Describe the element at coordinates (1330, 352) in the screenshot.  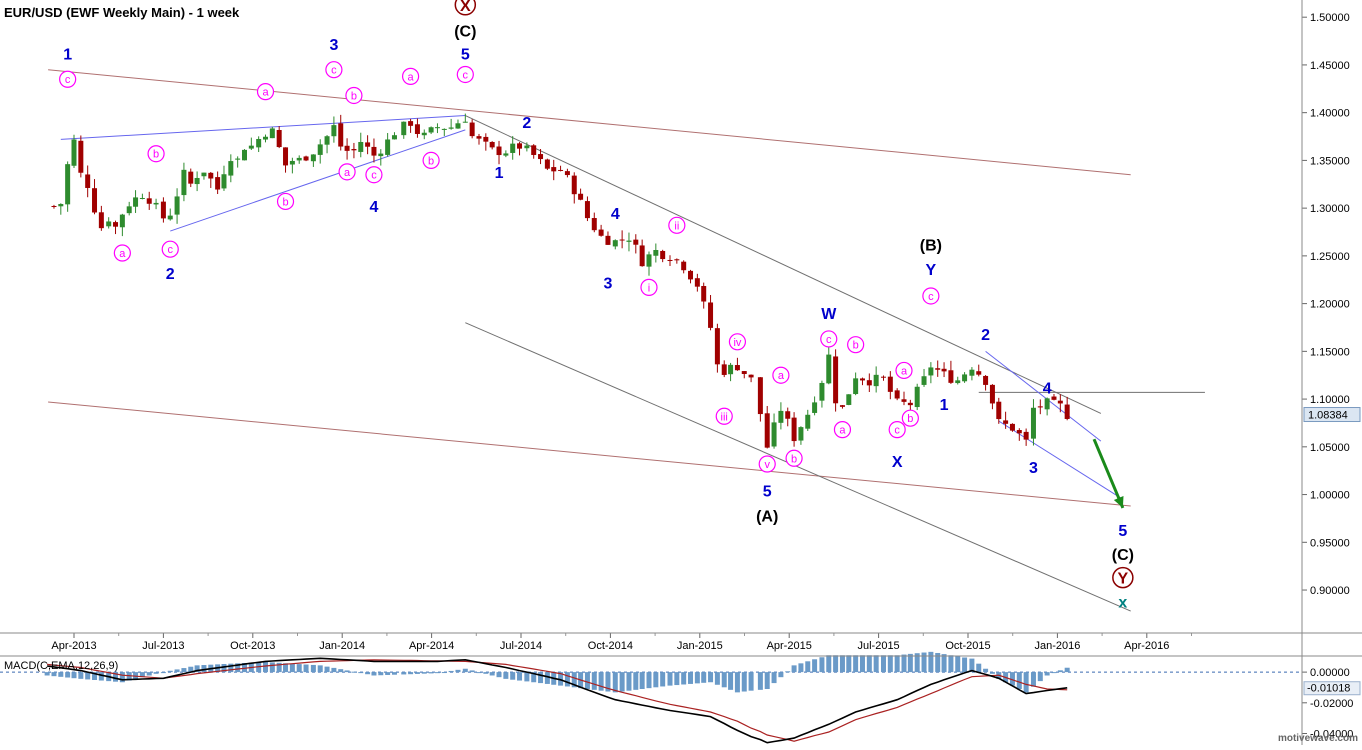
I see `price-tick-label: 1.15000` at that location.